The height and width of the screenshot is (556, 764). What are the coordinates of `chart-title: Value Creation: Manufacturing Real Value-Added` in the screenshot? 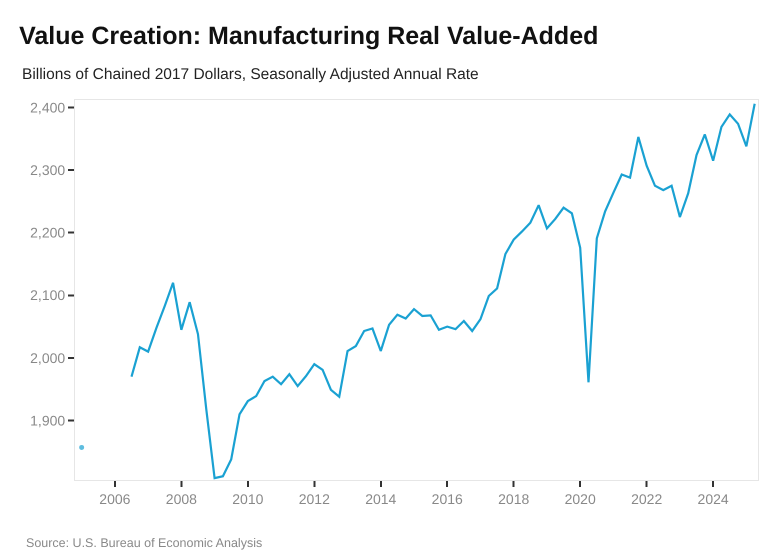 It's located at (308, 36).